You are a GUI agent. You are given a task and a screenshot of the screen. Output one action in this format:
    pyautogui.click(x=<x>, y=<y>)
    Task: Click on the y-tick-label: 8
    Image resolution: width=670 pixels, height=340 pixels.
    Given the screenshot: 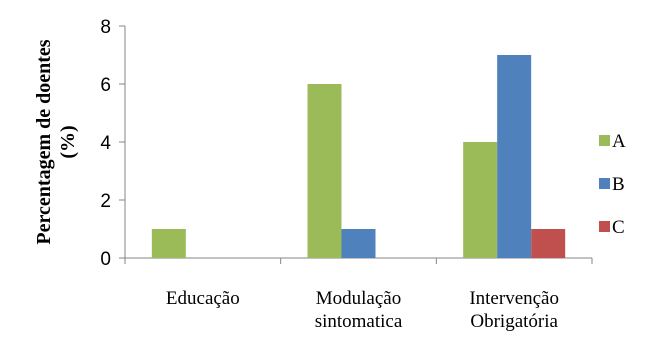 What is the action you would take?
    pyautogui.click(x=105, y=27)
    